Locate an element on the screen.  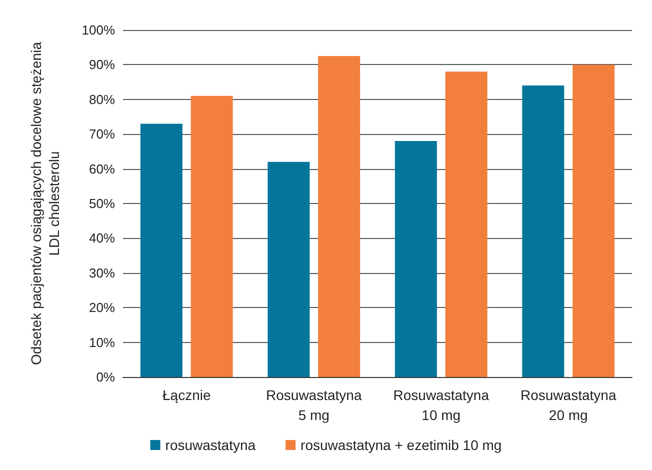
y-tick-label: 90% is located at coordinates (102, 64).